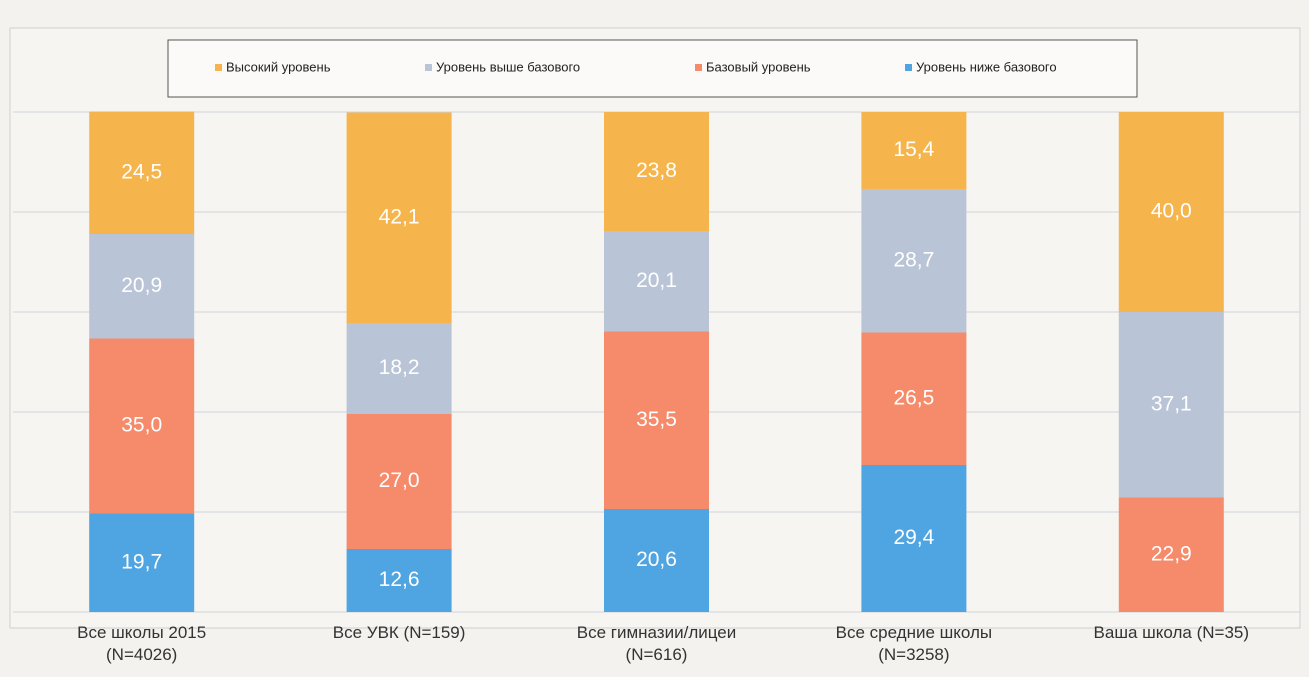 The image size is (1309, 677). I want to click on data-label: 40,0, so click(1171, 211).